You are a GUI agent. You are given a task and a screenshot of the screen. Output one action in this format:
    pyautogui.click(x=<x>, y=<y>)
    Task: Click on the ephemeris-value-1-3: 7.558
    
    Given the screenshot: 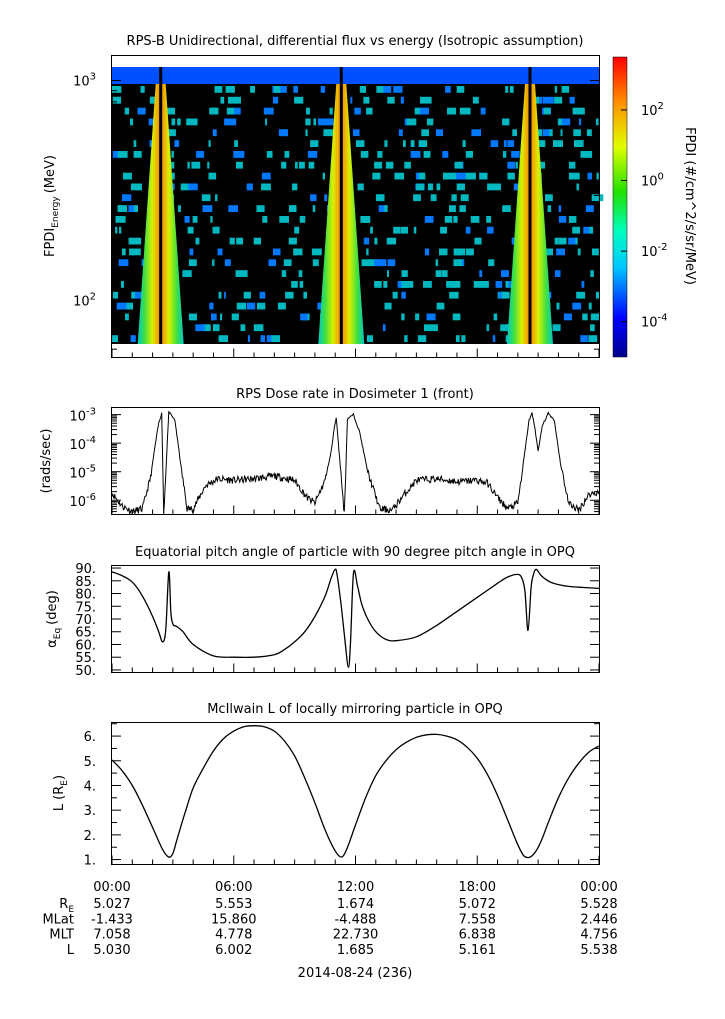 What is the action you would take?
    pyautogui.click(x=477, y=919)
    